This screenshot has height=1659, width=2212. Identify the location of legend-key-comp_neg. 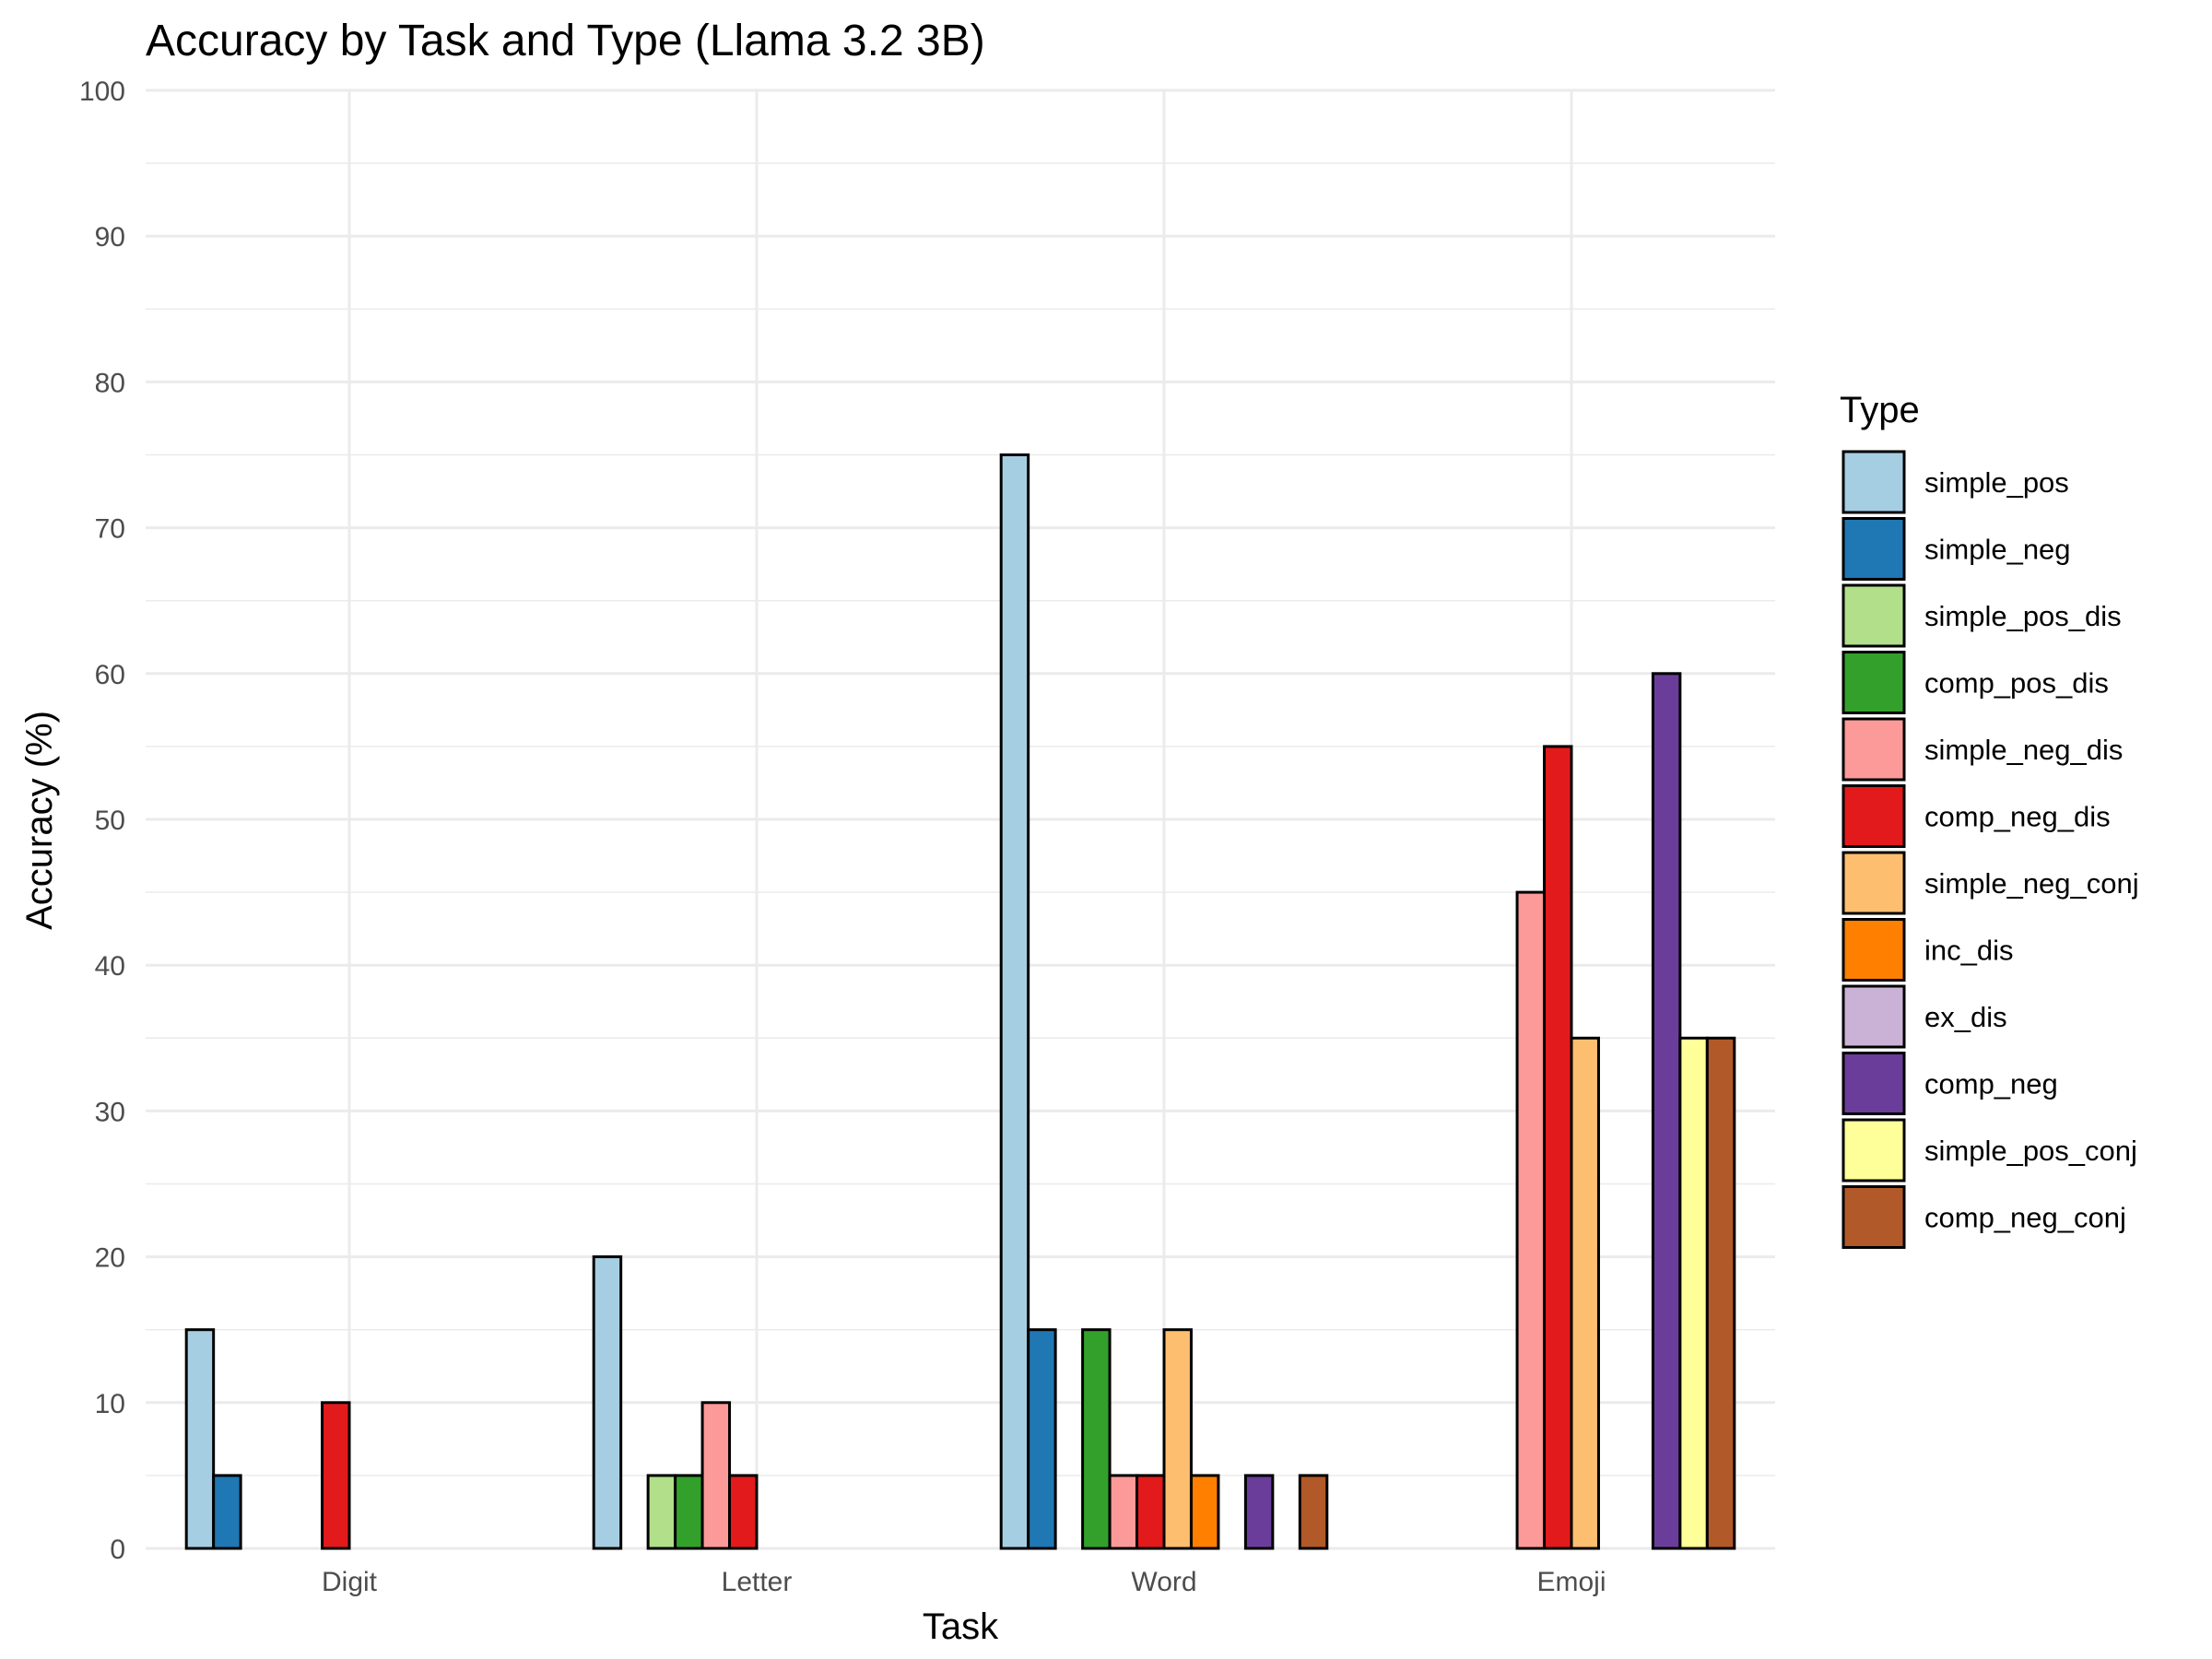
(1873, 1083).